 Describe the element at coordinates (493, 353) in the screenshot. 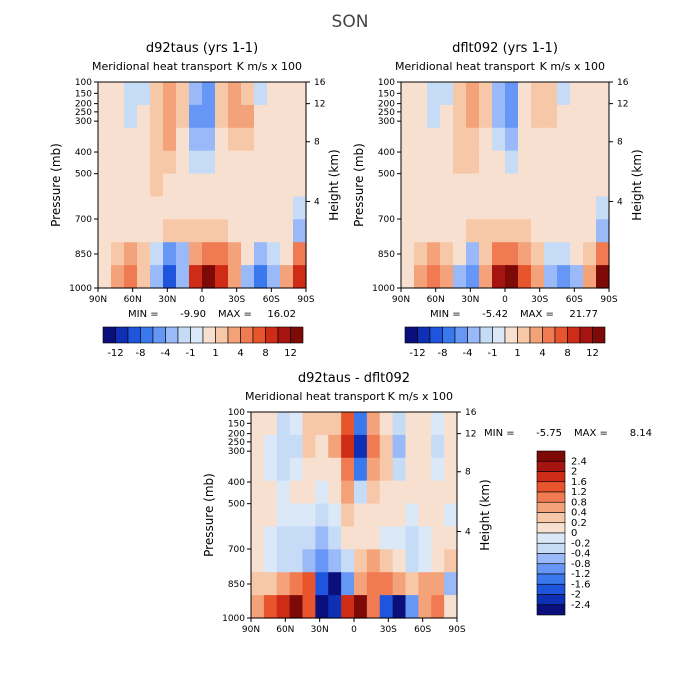

I see `colorbar-label: -1` at that location.